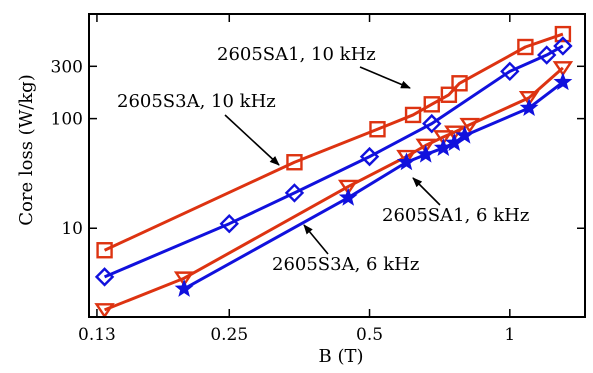 Image resolution: width=593 pixels, height=373 pixels. What do you see at coordinates (67, 67) in the screenshot?
I see `y-tick-label: 300` at bounding box center [67, 67].